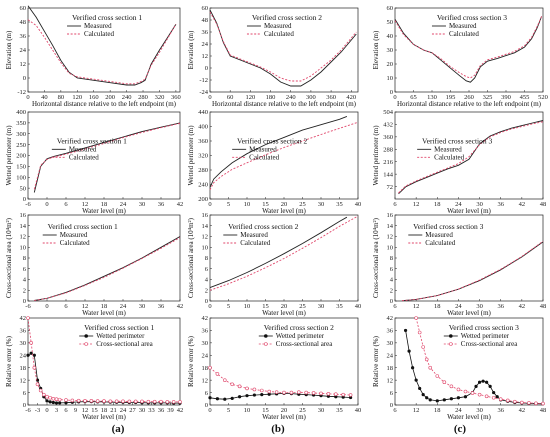 Image resolution: width=550 pixels, height=437 pixels. I want to click on x-tick-label: -3, so click(37, 410).